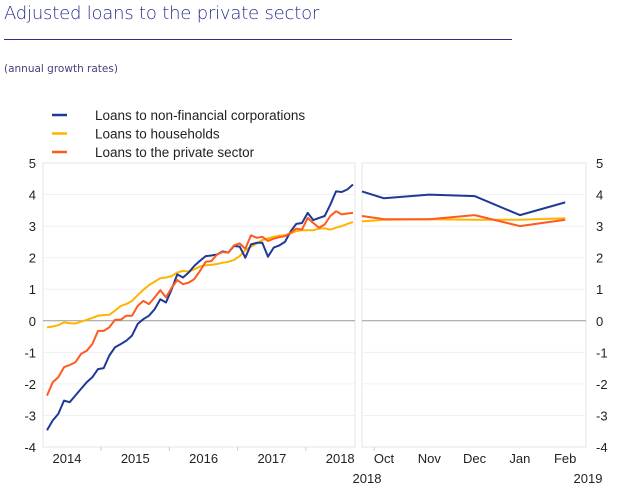  What do you see at coordinates (175, 152) in the screenshot?
I see `legend-label: Loans to the private sector` at bounding box center [175, 152].